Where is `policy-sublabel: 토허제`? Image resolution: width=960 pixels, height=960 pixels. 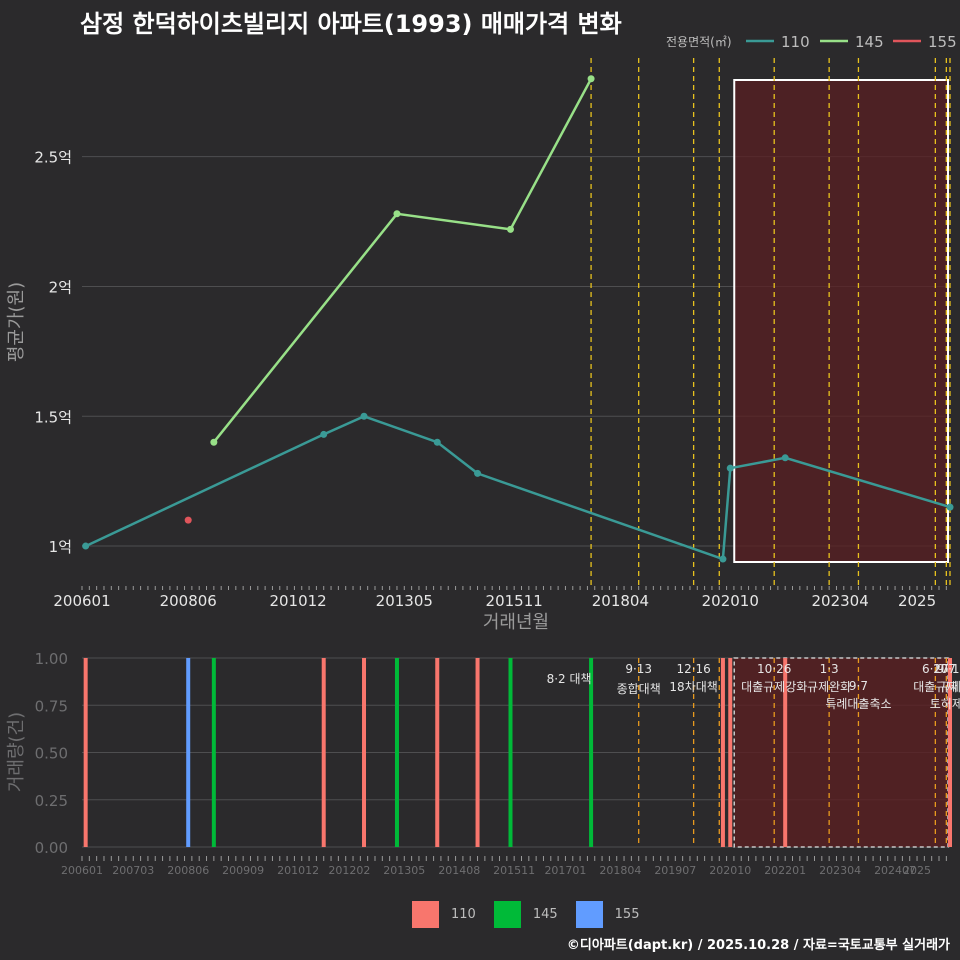
policy-sublabel: 토허제 is located at coordinates (945, 704).